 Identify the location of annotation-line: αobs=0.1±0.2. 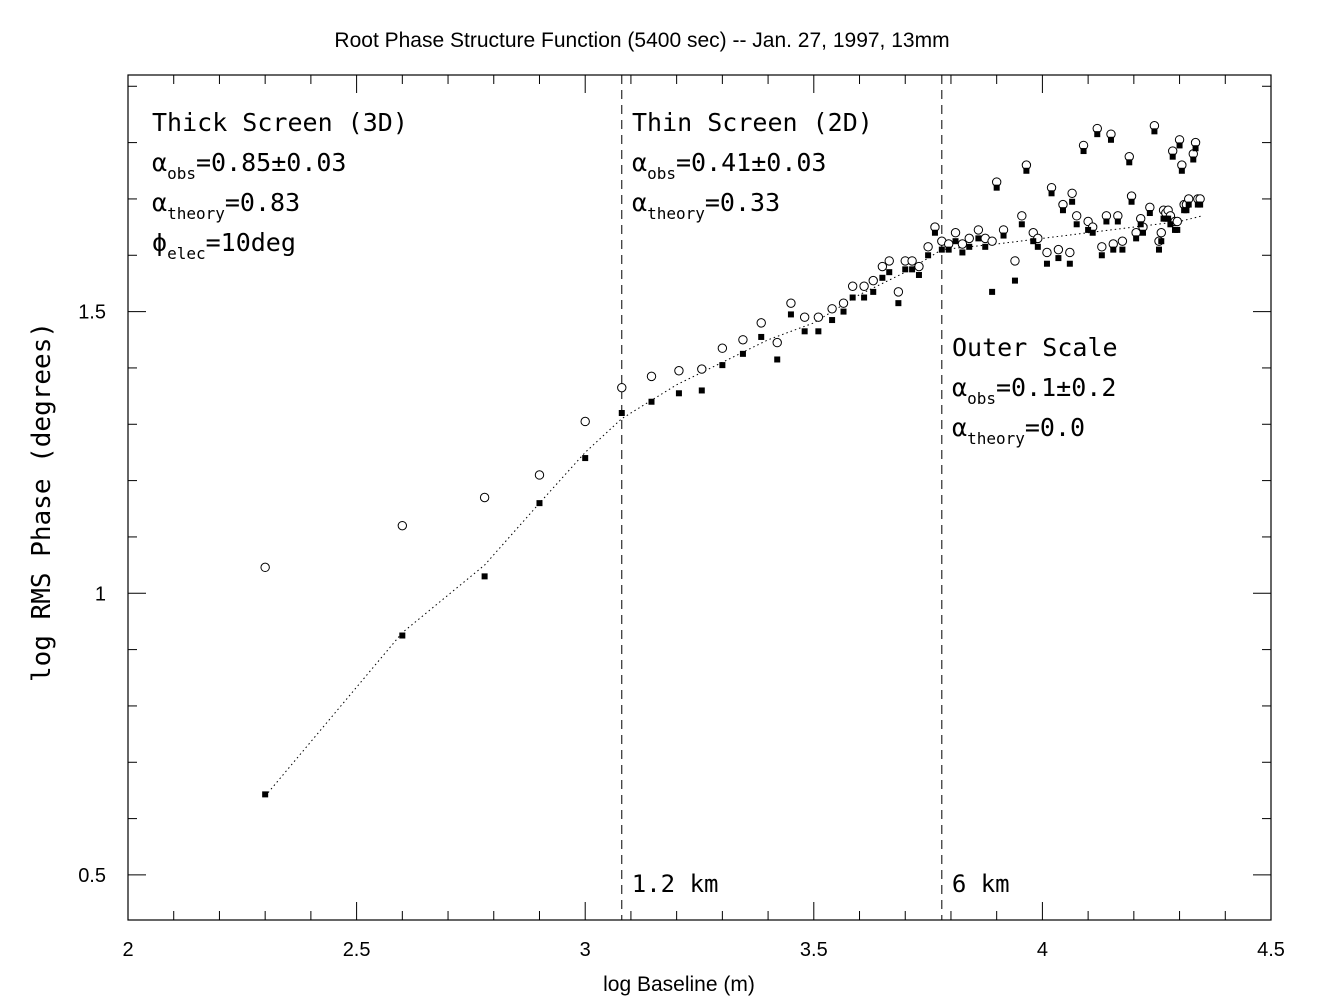
(1034, 390).